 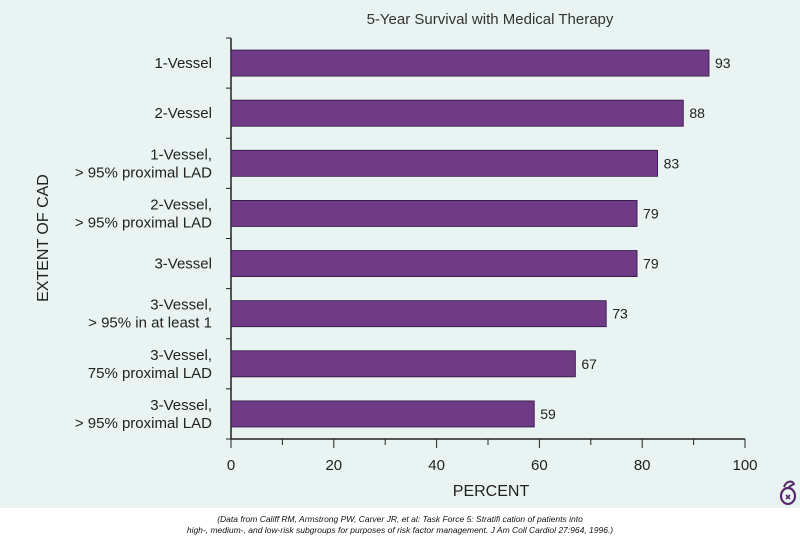 I want to click on x-axis-title: PERCENT, so click(x=491, y=491).